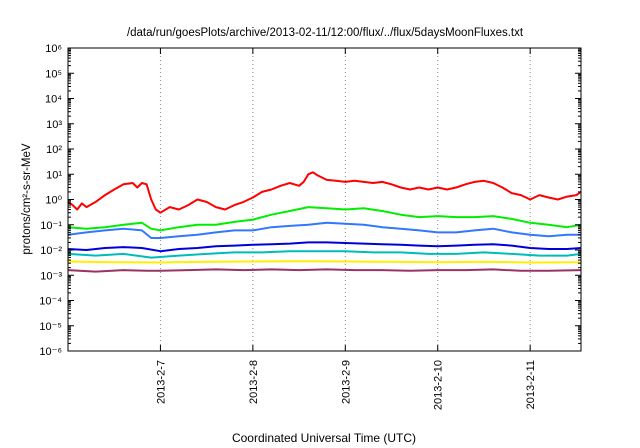 This screenshot has width=640, height=448. I want to click on y-tick-label: 10⁻³, so click(51, 276).